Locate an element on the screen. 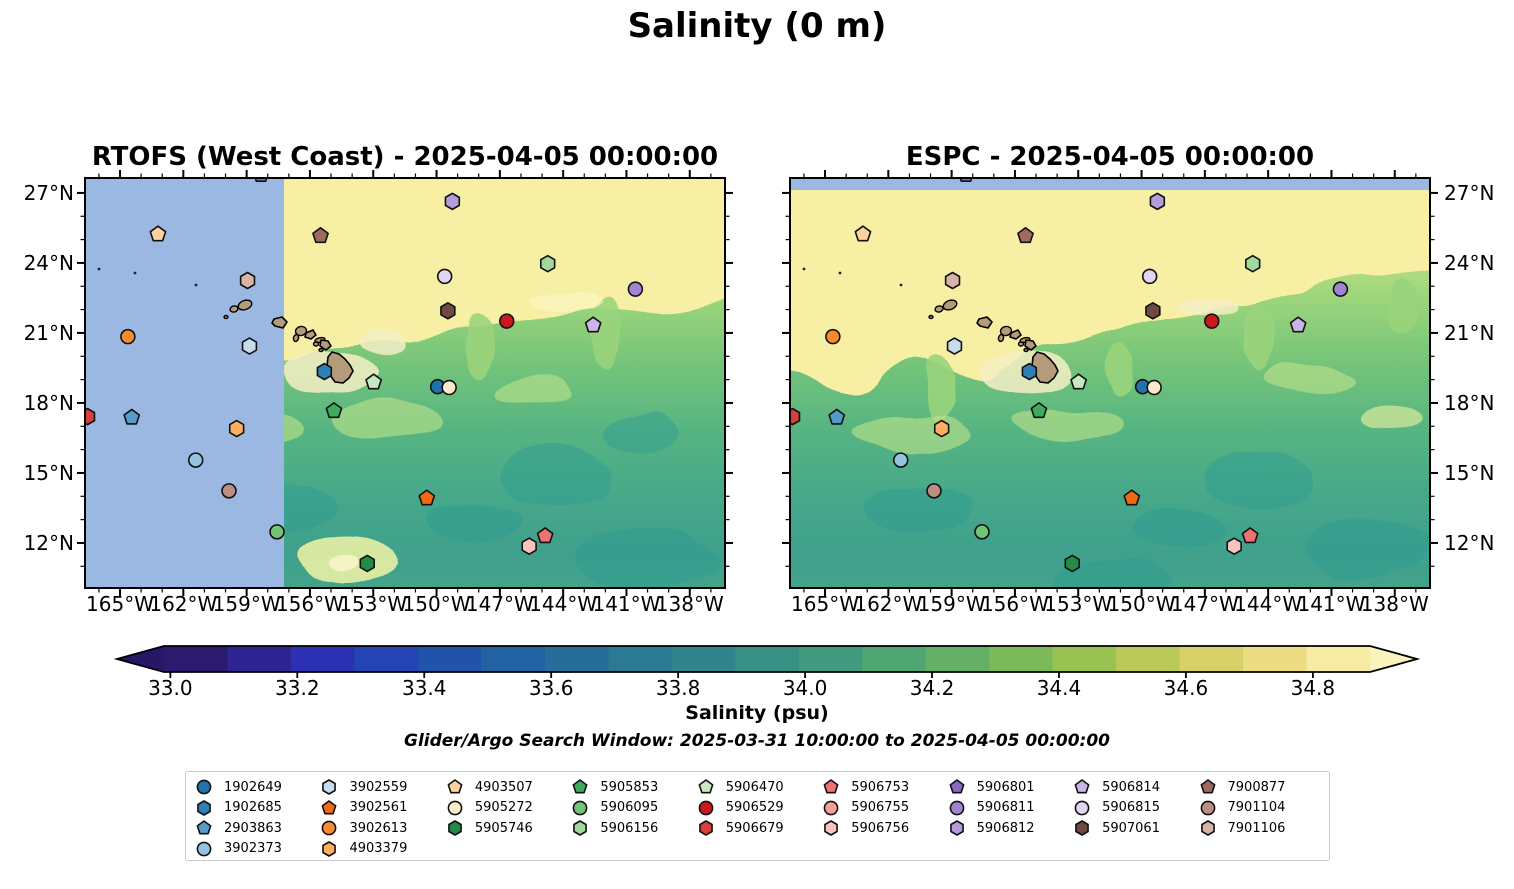  legend-entry-5906815: 5906815 is located at coordinates (1136, 808).